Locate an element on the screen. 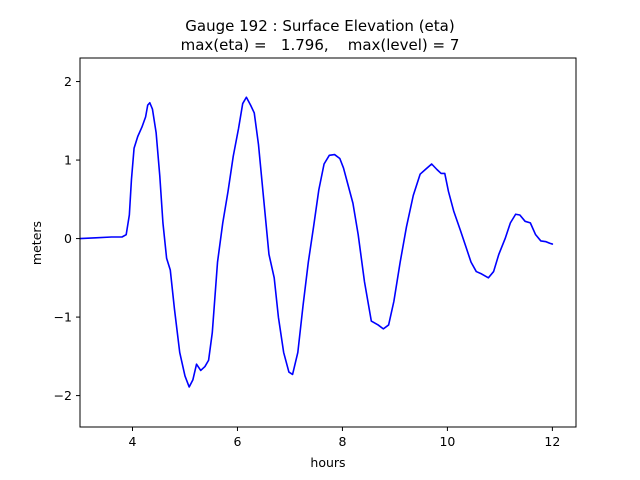  y-tick-label: 2 is located at coordinates (68, 81).